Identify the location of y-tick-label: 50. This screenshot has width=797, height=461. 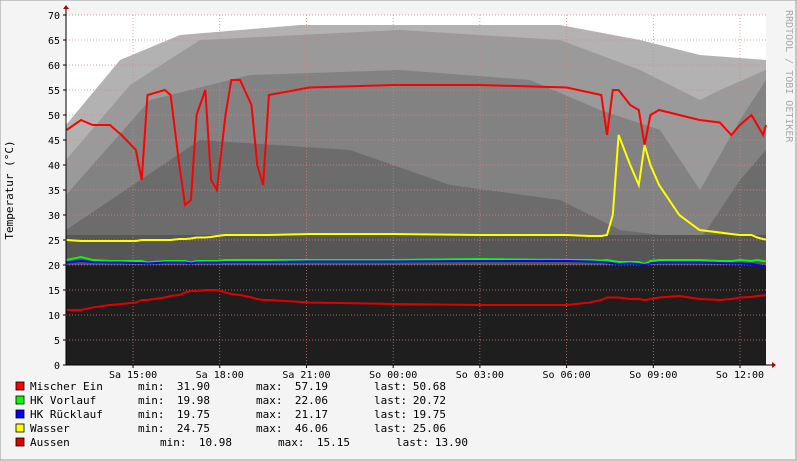
(54, 116).